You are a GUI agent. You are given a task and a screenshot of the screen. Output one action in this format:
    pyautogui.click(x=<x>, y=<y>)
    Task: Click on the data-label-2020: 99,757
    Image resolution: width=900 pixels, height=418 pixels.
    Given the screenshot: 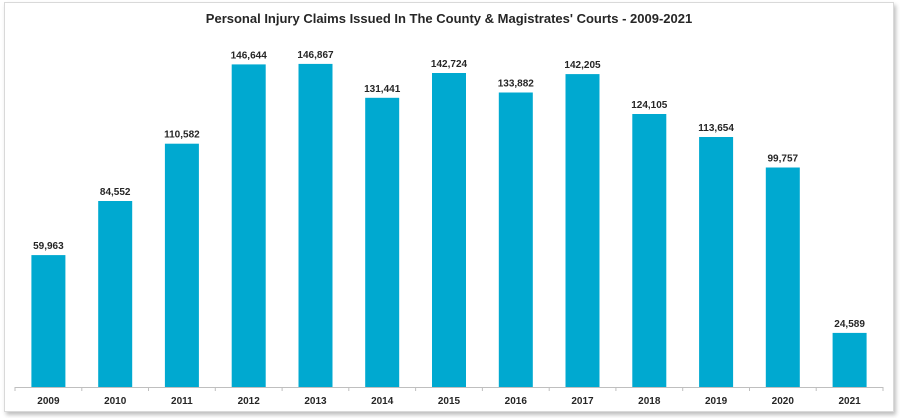 What is the action you would take?
    pyautogui.click(x=783, y=159)
    